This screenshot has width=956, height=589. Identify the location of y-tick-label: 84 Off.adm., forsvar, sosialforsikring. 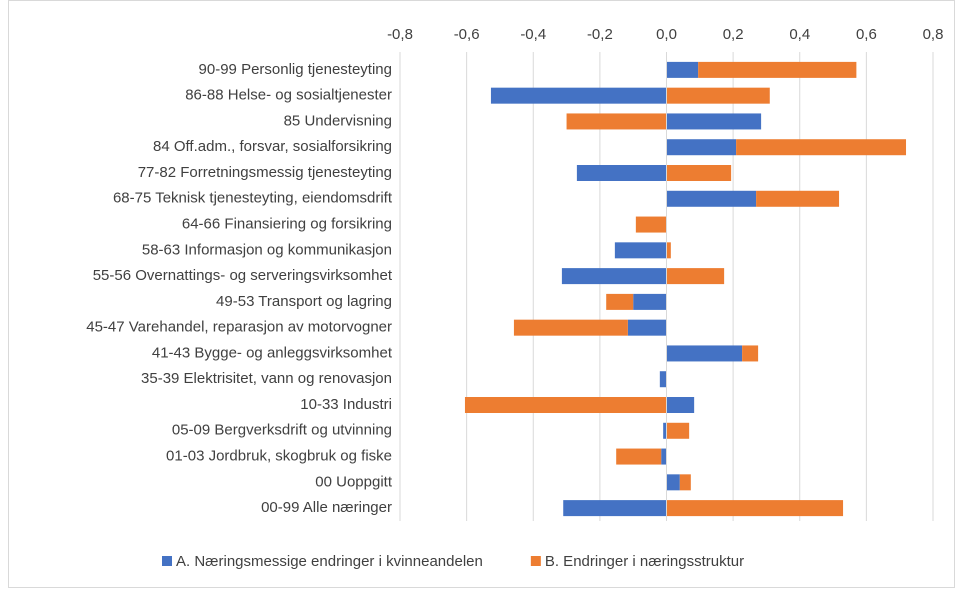
(272, 146).